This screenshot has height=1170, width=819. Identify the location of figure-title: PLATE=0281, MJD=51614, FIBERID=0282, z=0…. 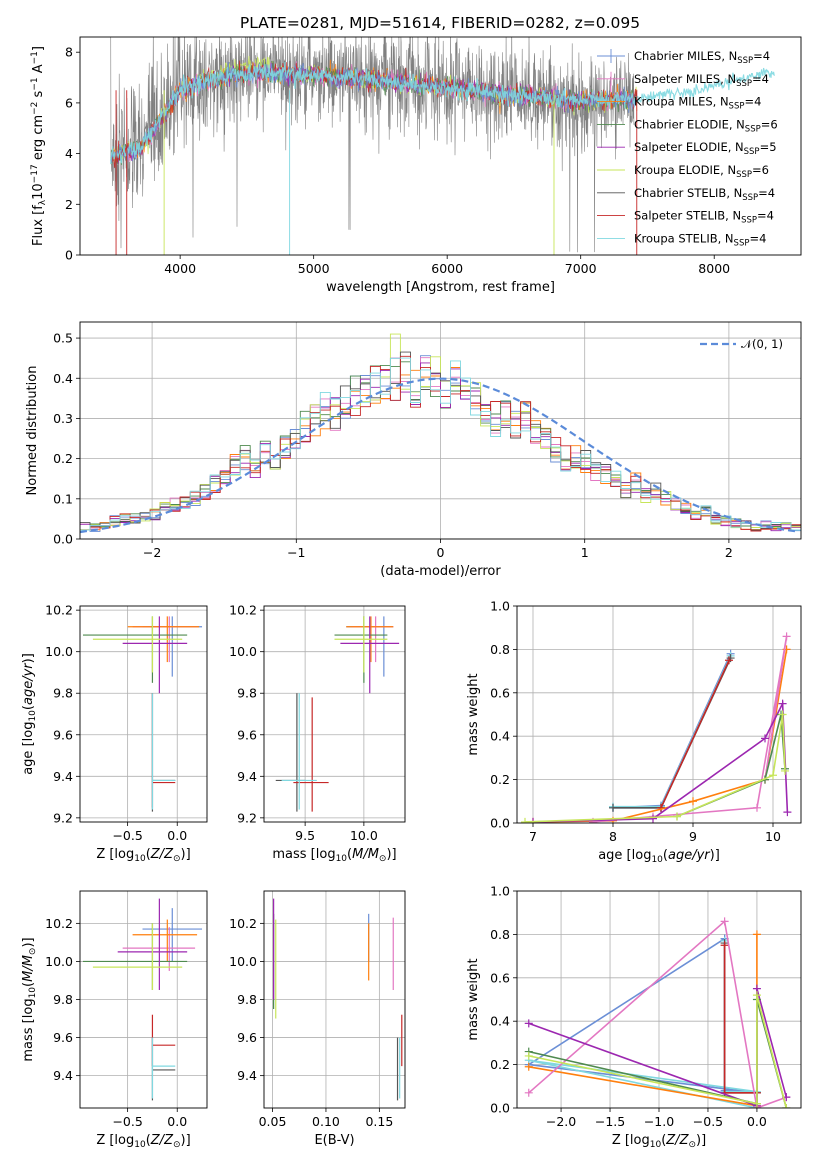
(440, 23).